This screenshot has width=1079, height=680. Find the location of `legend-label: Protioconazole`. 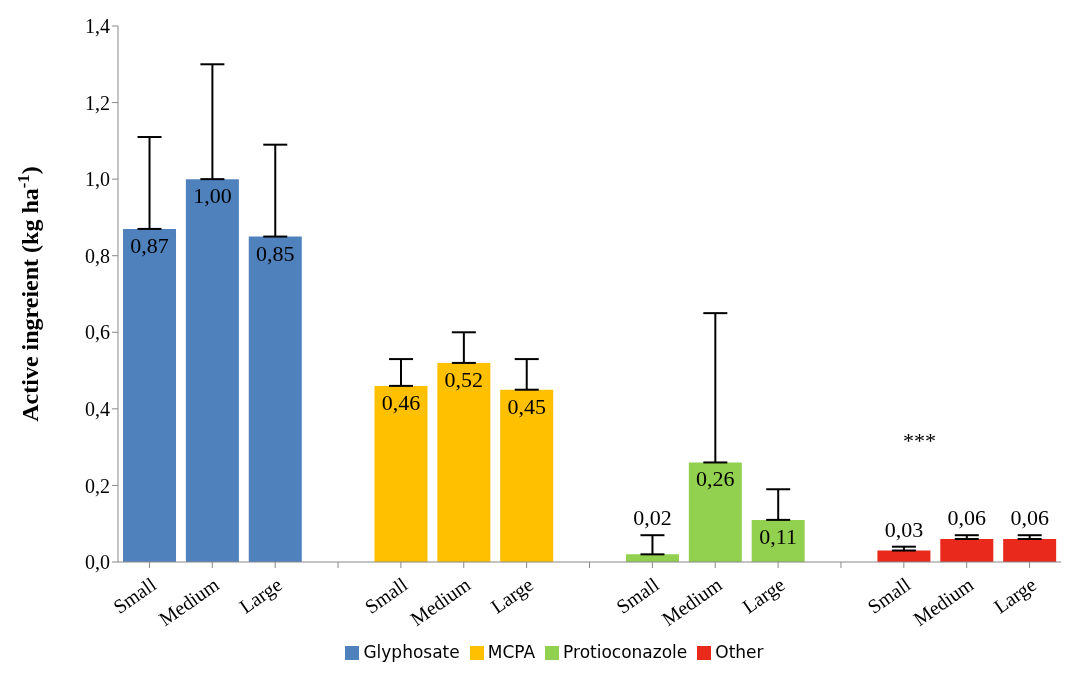

legend-label: Protioconazole is located at coordinates (625, 652).